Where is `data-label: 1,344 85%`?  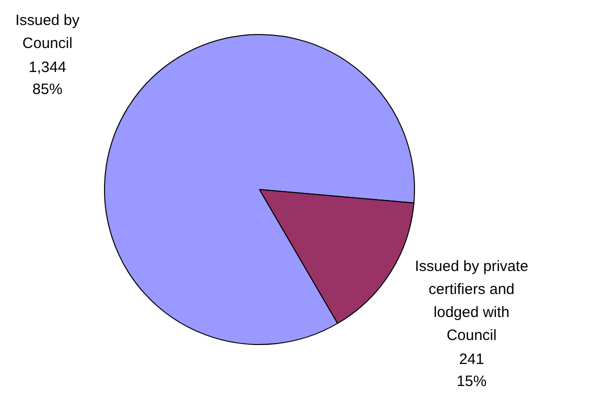 data-label: 1,344 85% is located at coordinates (47, 78).